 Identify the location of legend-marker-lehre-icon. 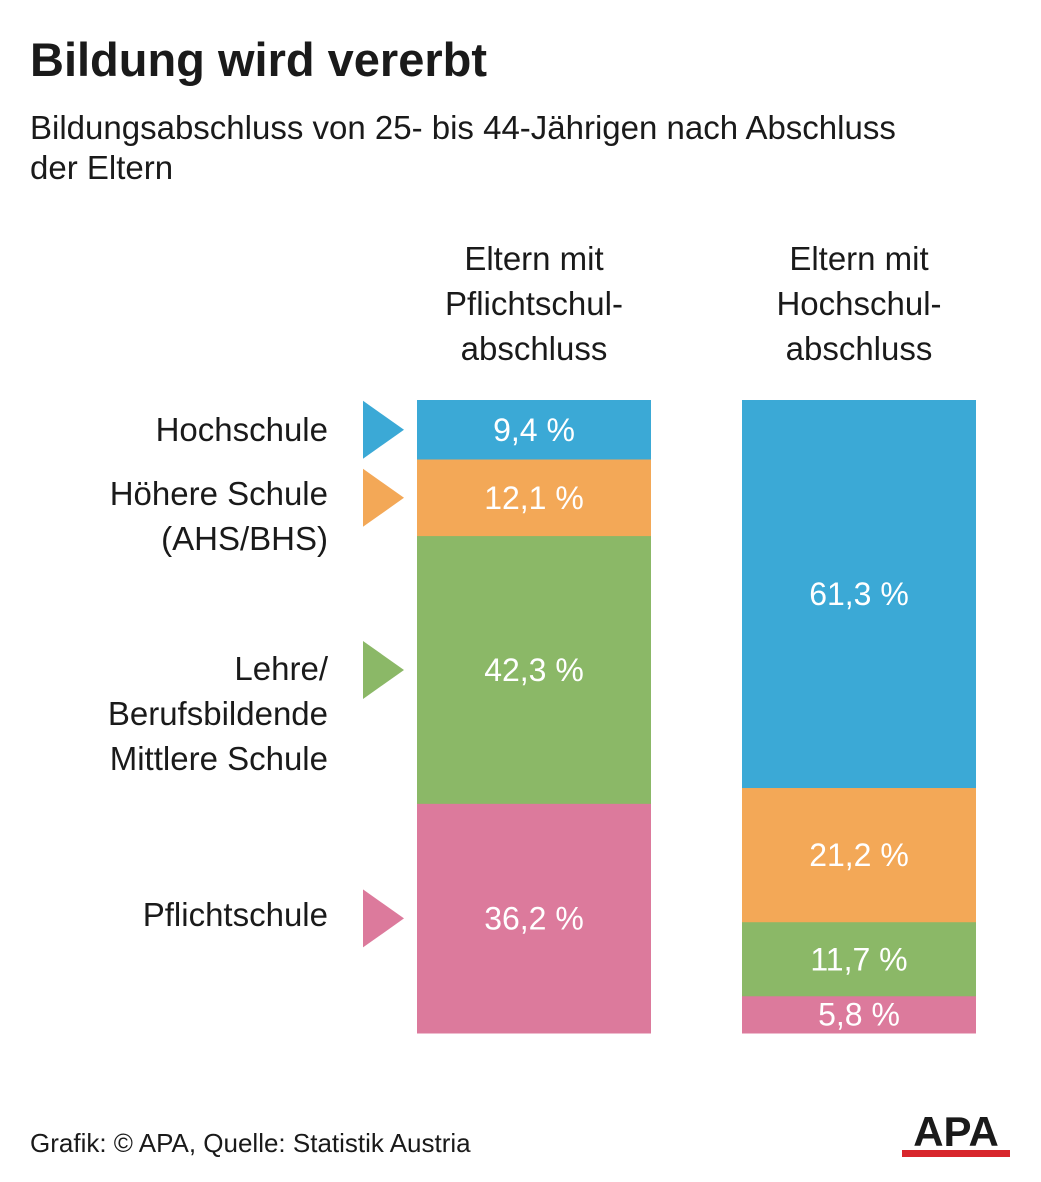
(383, 669).